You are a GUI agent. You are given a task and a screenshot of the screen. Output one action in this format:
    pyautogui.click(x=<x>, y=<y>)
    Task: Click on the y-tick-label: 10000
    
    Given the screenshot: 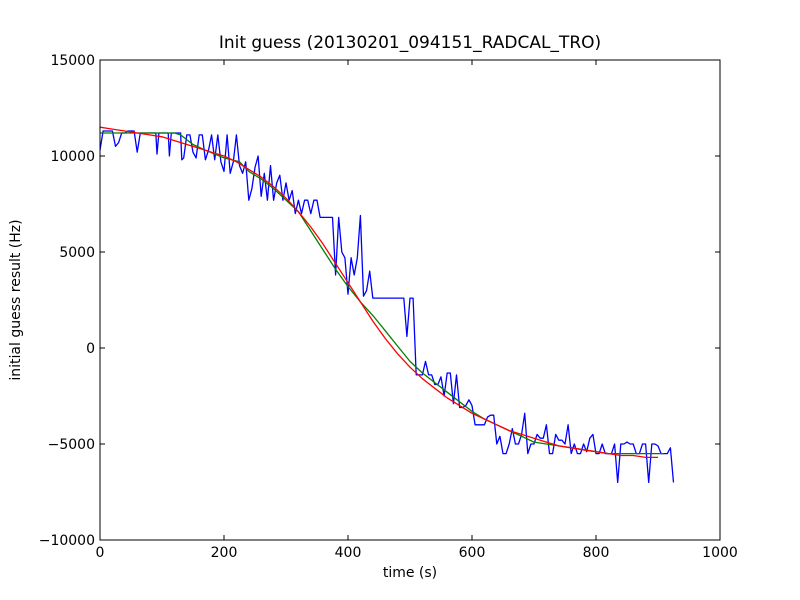 What is the action you would take?
    pyautogui.click(x=72, y=157)
    